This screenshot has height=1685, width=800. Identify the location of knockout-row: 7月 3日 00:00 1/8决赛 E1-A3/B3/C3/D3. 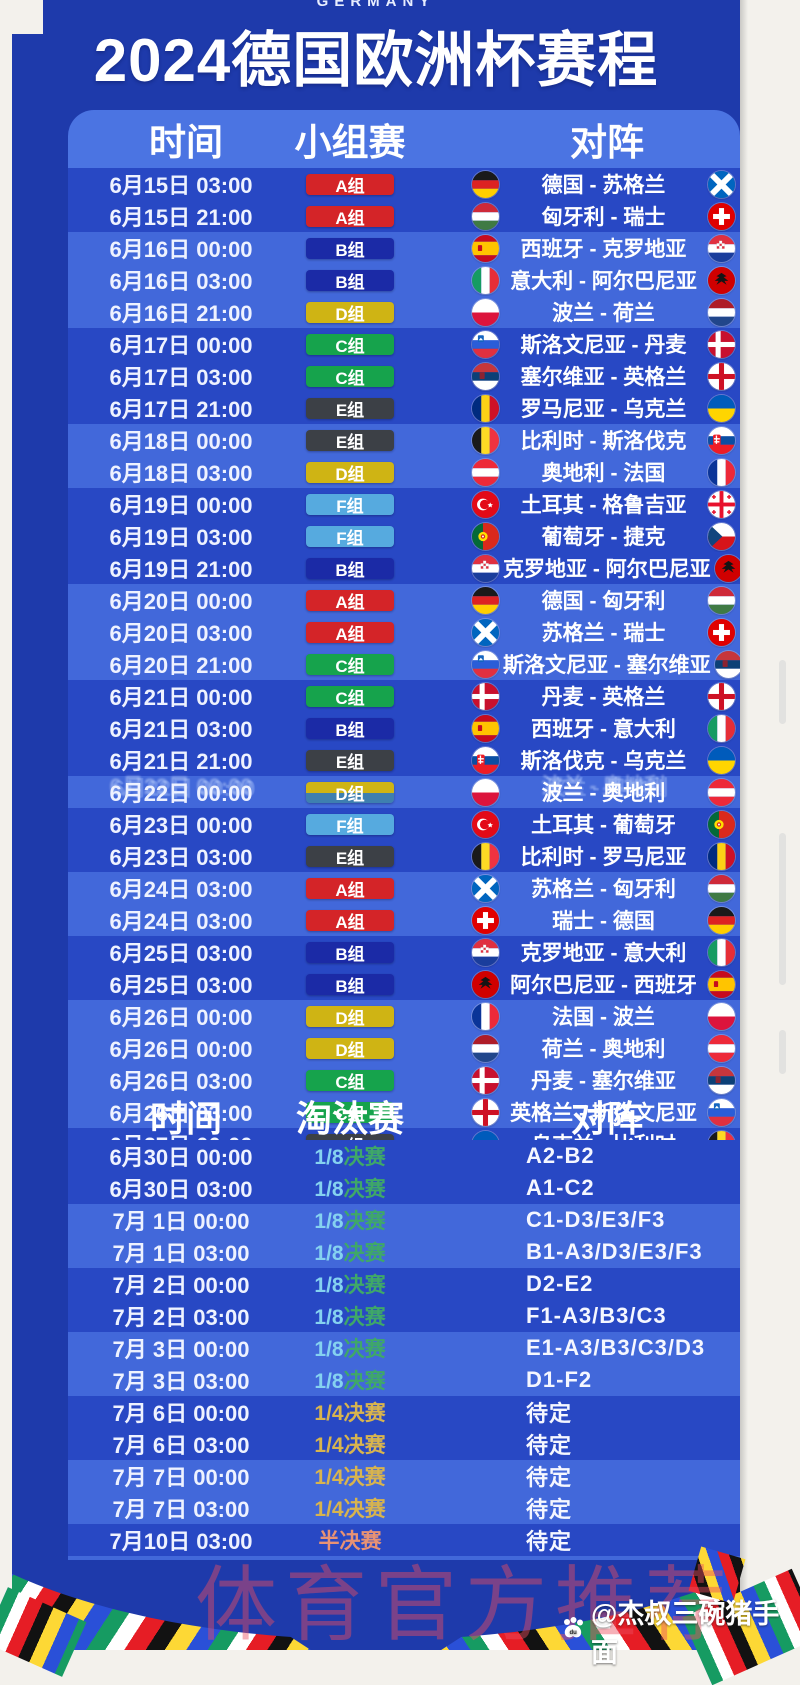
(404, 1348).